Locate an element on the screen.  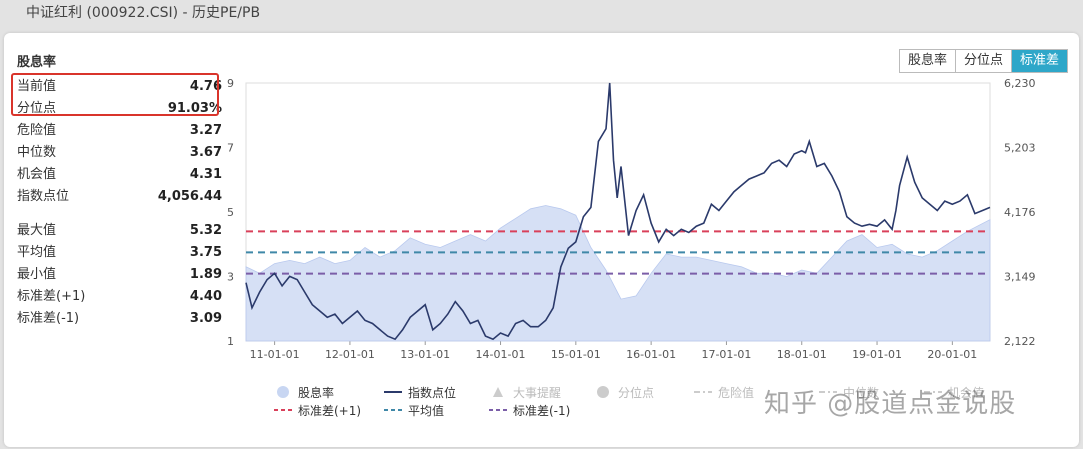
stat-label: 最小值 is located at coordinates (37, 274).